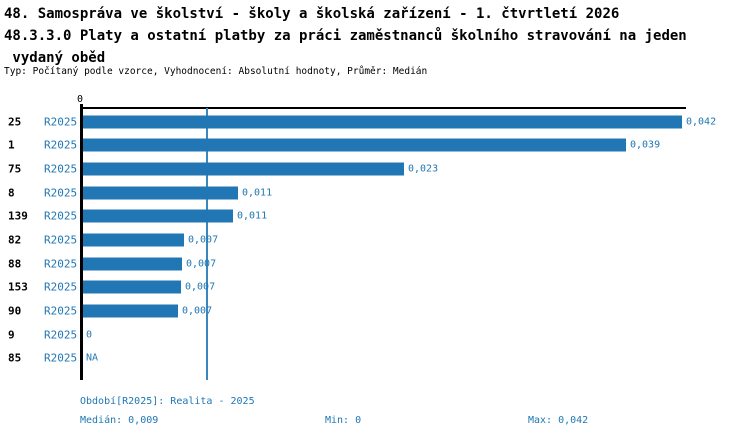 This screenshot has height=438, width=750. What do you see at coordinates (15, 358) in the screenshot?
I see `row-category-label: 85` at bounding box center [15, 358].